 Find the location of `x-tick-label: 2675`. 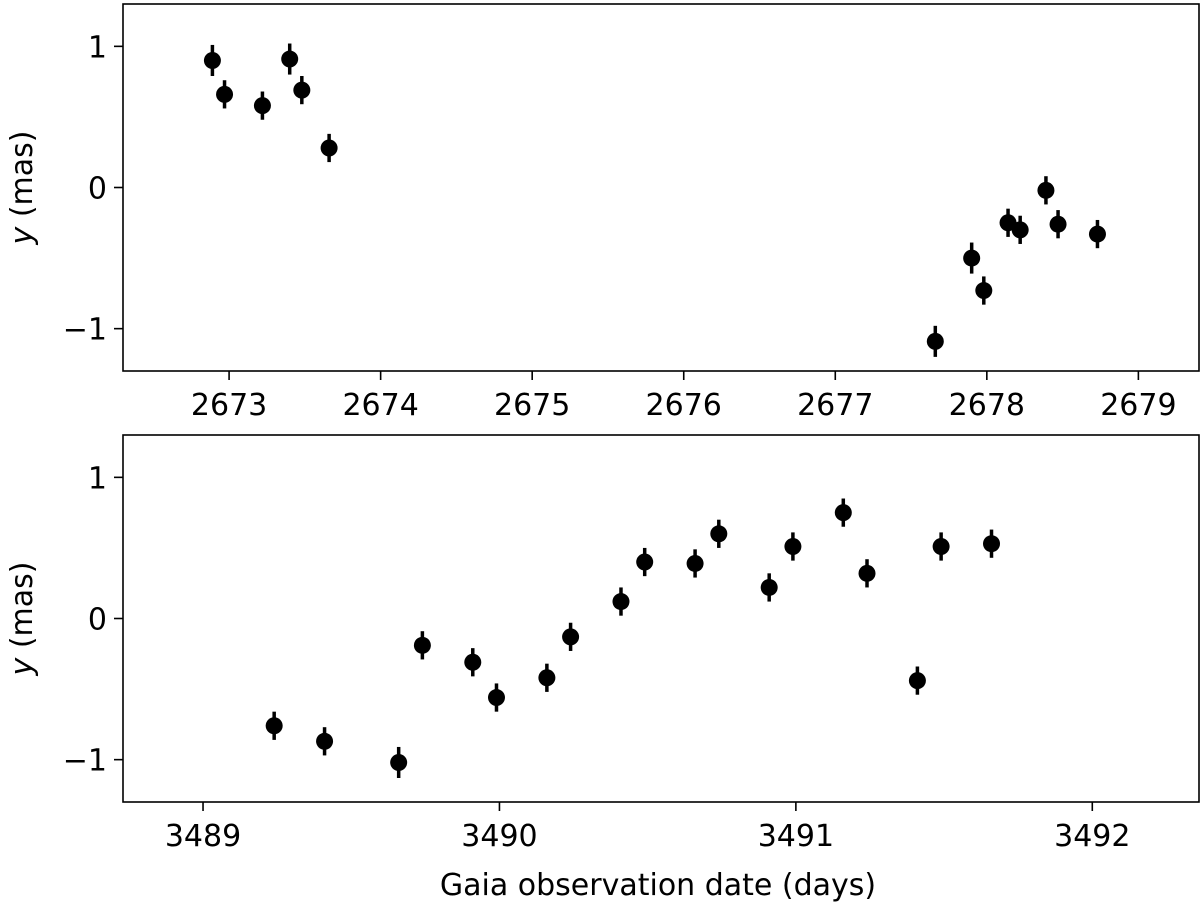

x-tick-label: 2675 is located at coordinates (532, 405).